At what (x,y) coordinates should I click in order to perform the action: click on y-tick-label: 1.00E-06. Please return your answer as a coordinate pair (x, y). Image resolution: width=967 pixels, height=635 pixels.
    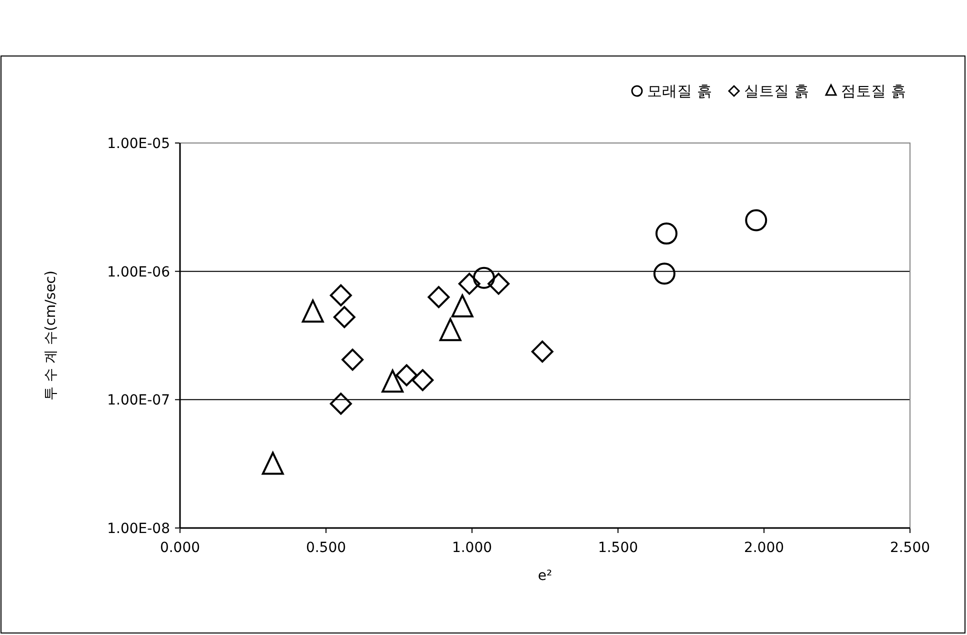
    Looking at the image, I should click on (138, 272).